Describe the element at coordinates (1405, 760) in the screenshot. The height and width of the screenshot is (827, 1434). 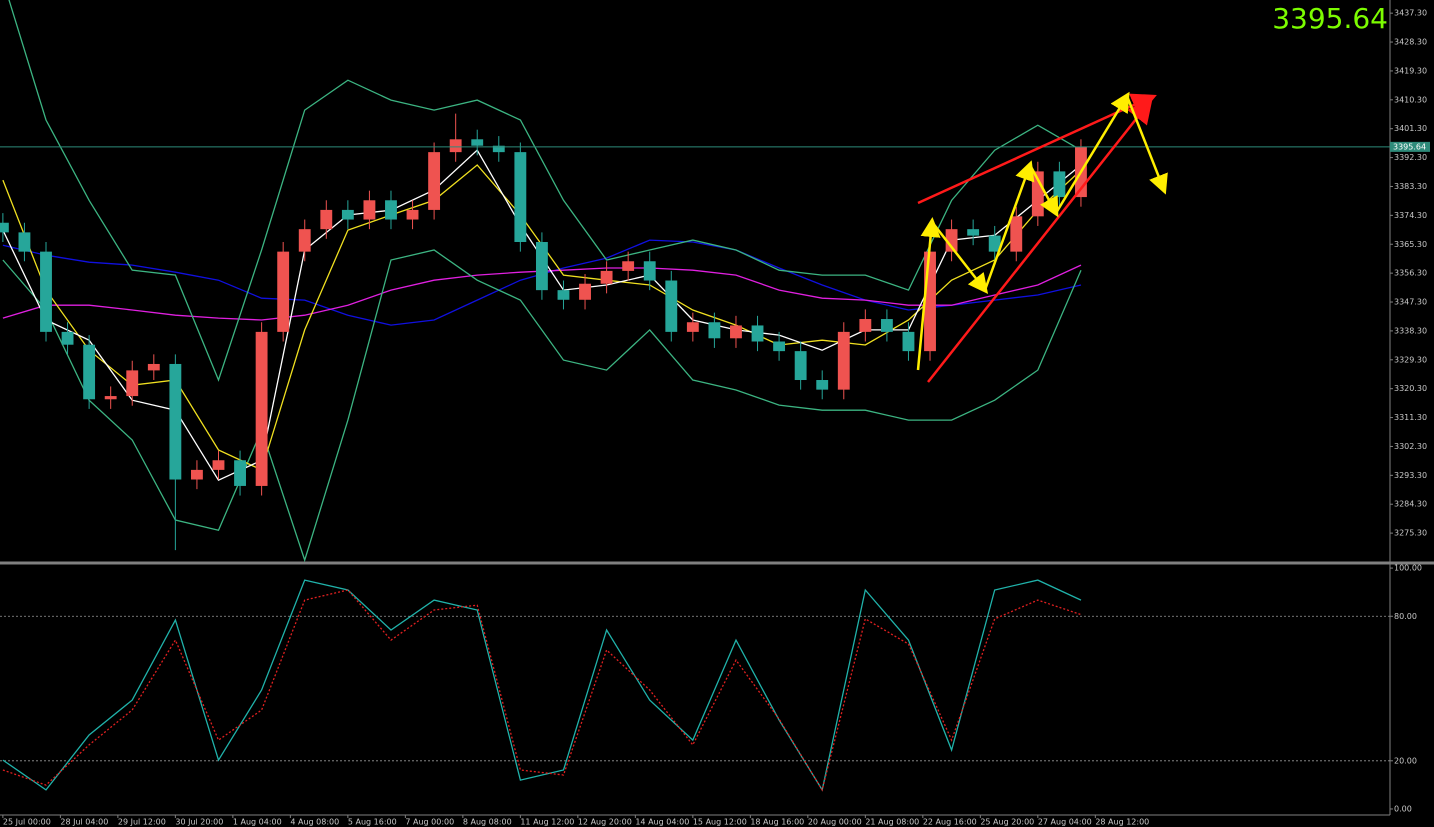
I see `y-tick-label: 20.00` at that location.